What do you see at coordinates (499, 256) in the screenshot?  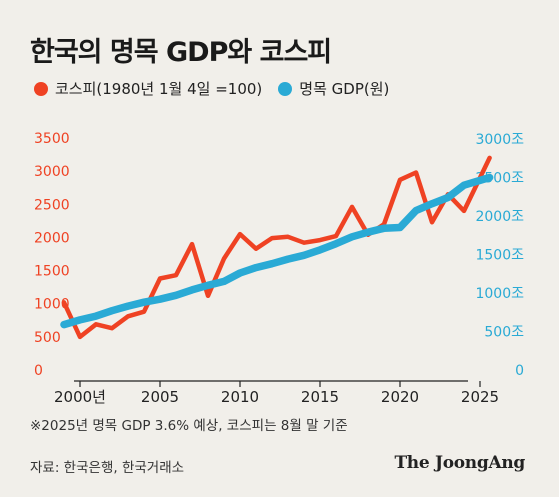 I see `right-tick-label: 1500조` at bounding box center [499, 256].